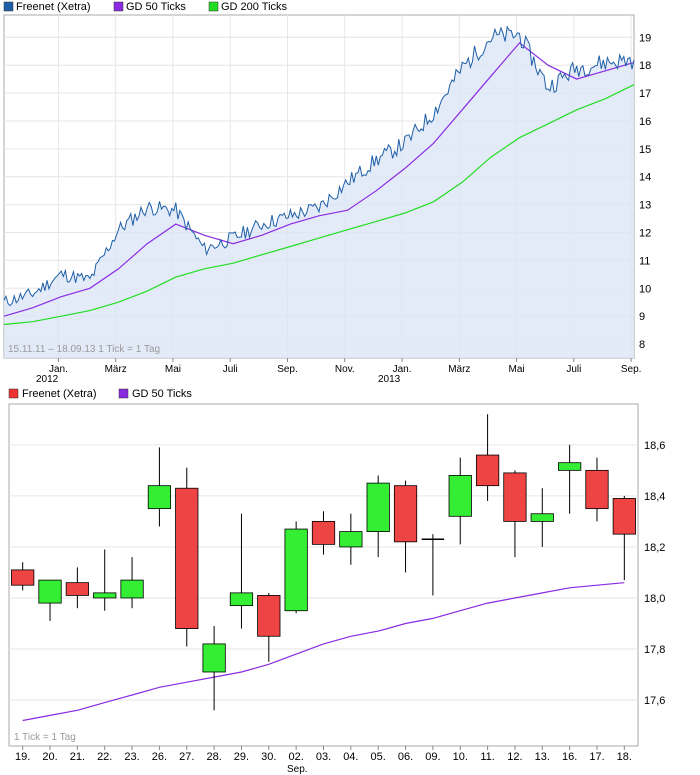 This screenshot has width=700, height=775. I want to click on bottom-y-tick-label: 18,0, so click(654, 599).